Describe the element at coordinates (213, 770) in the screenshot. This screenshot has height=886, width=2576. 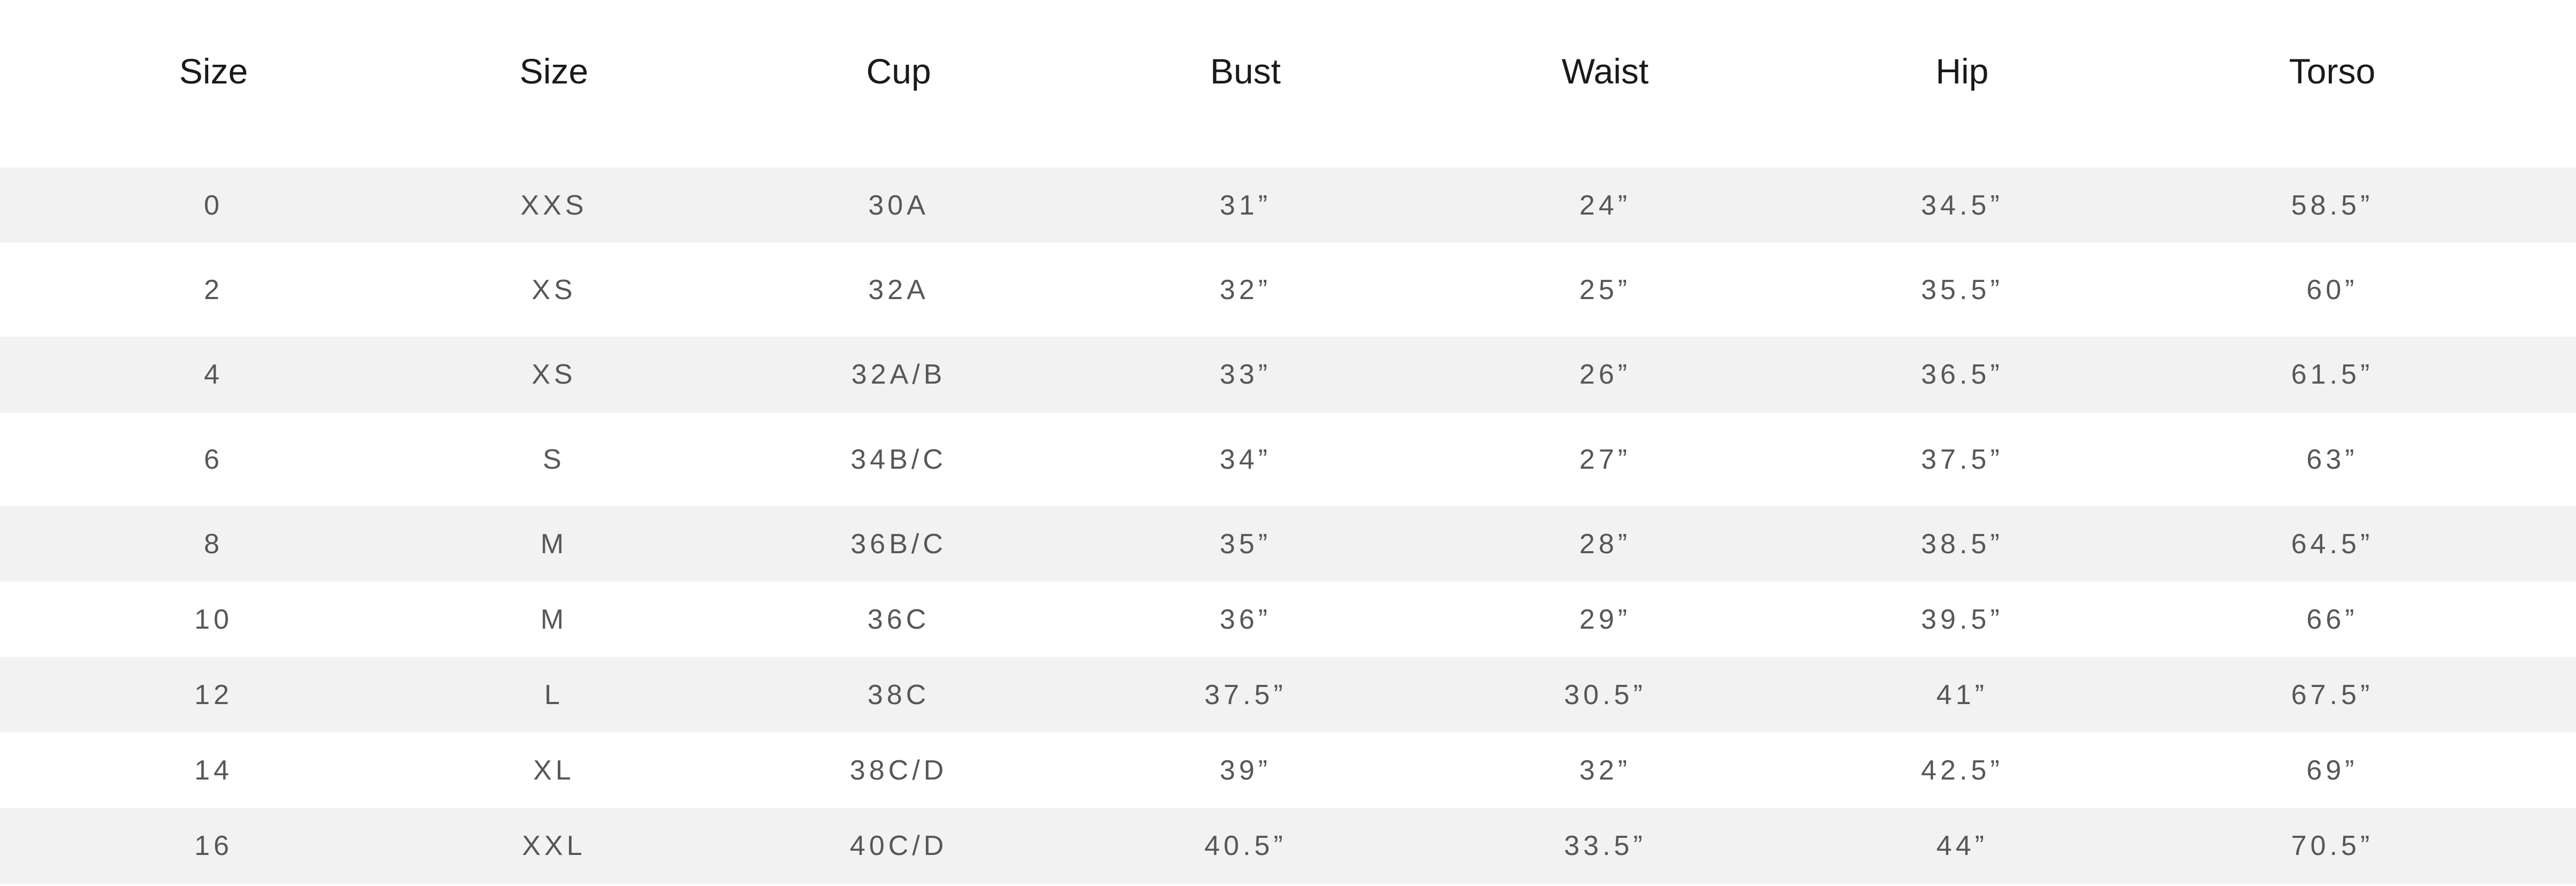
I see `table-cell: 14` at that location.